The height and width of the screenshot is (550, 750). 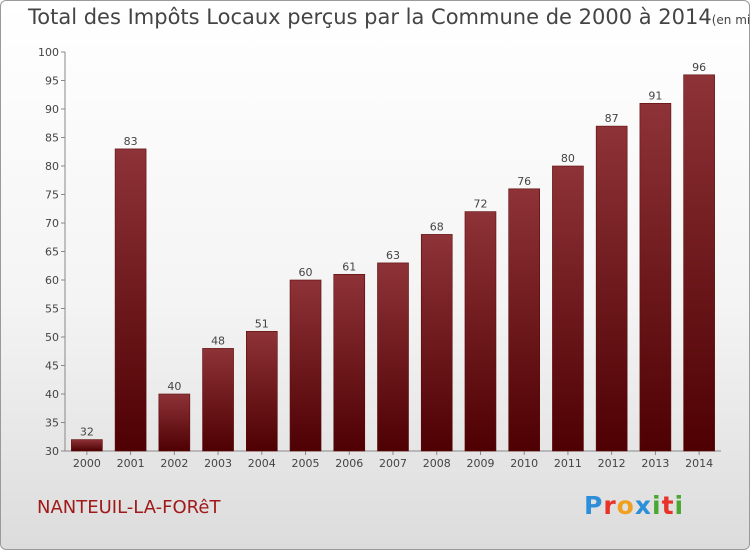 What do you see at coordinates (52, 366) in the screenshot?
I see `y-tick-label: 45` at bounding box center [52, 366].